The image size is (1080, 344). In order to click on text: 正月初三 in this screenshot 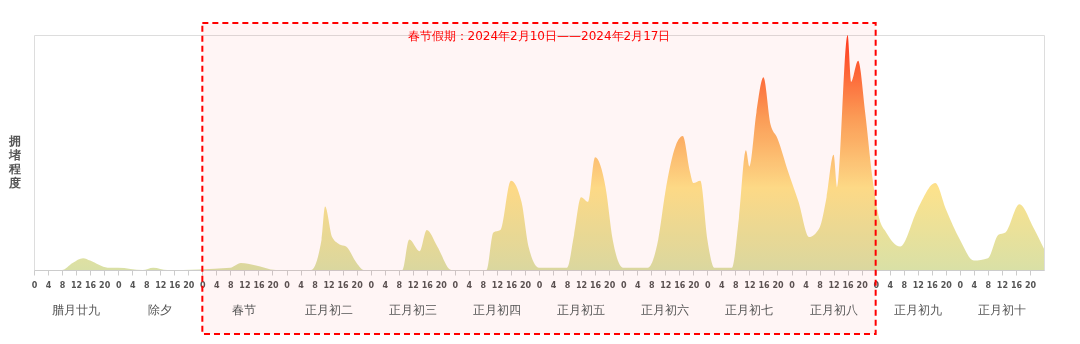, I will do `click(412, 310)`.